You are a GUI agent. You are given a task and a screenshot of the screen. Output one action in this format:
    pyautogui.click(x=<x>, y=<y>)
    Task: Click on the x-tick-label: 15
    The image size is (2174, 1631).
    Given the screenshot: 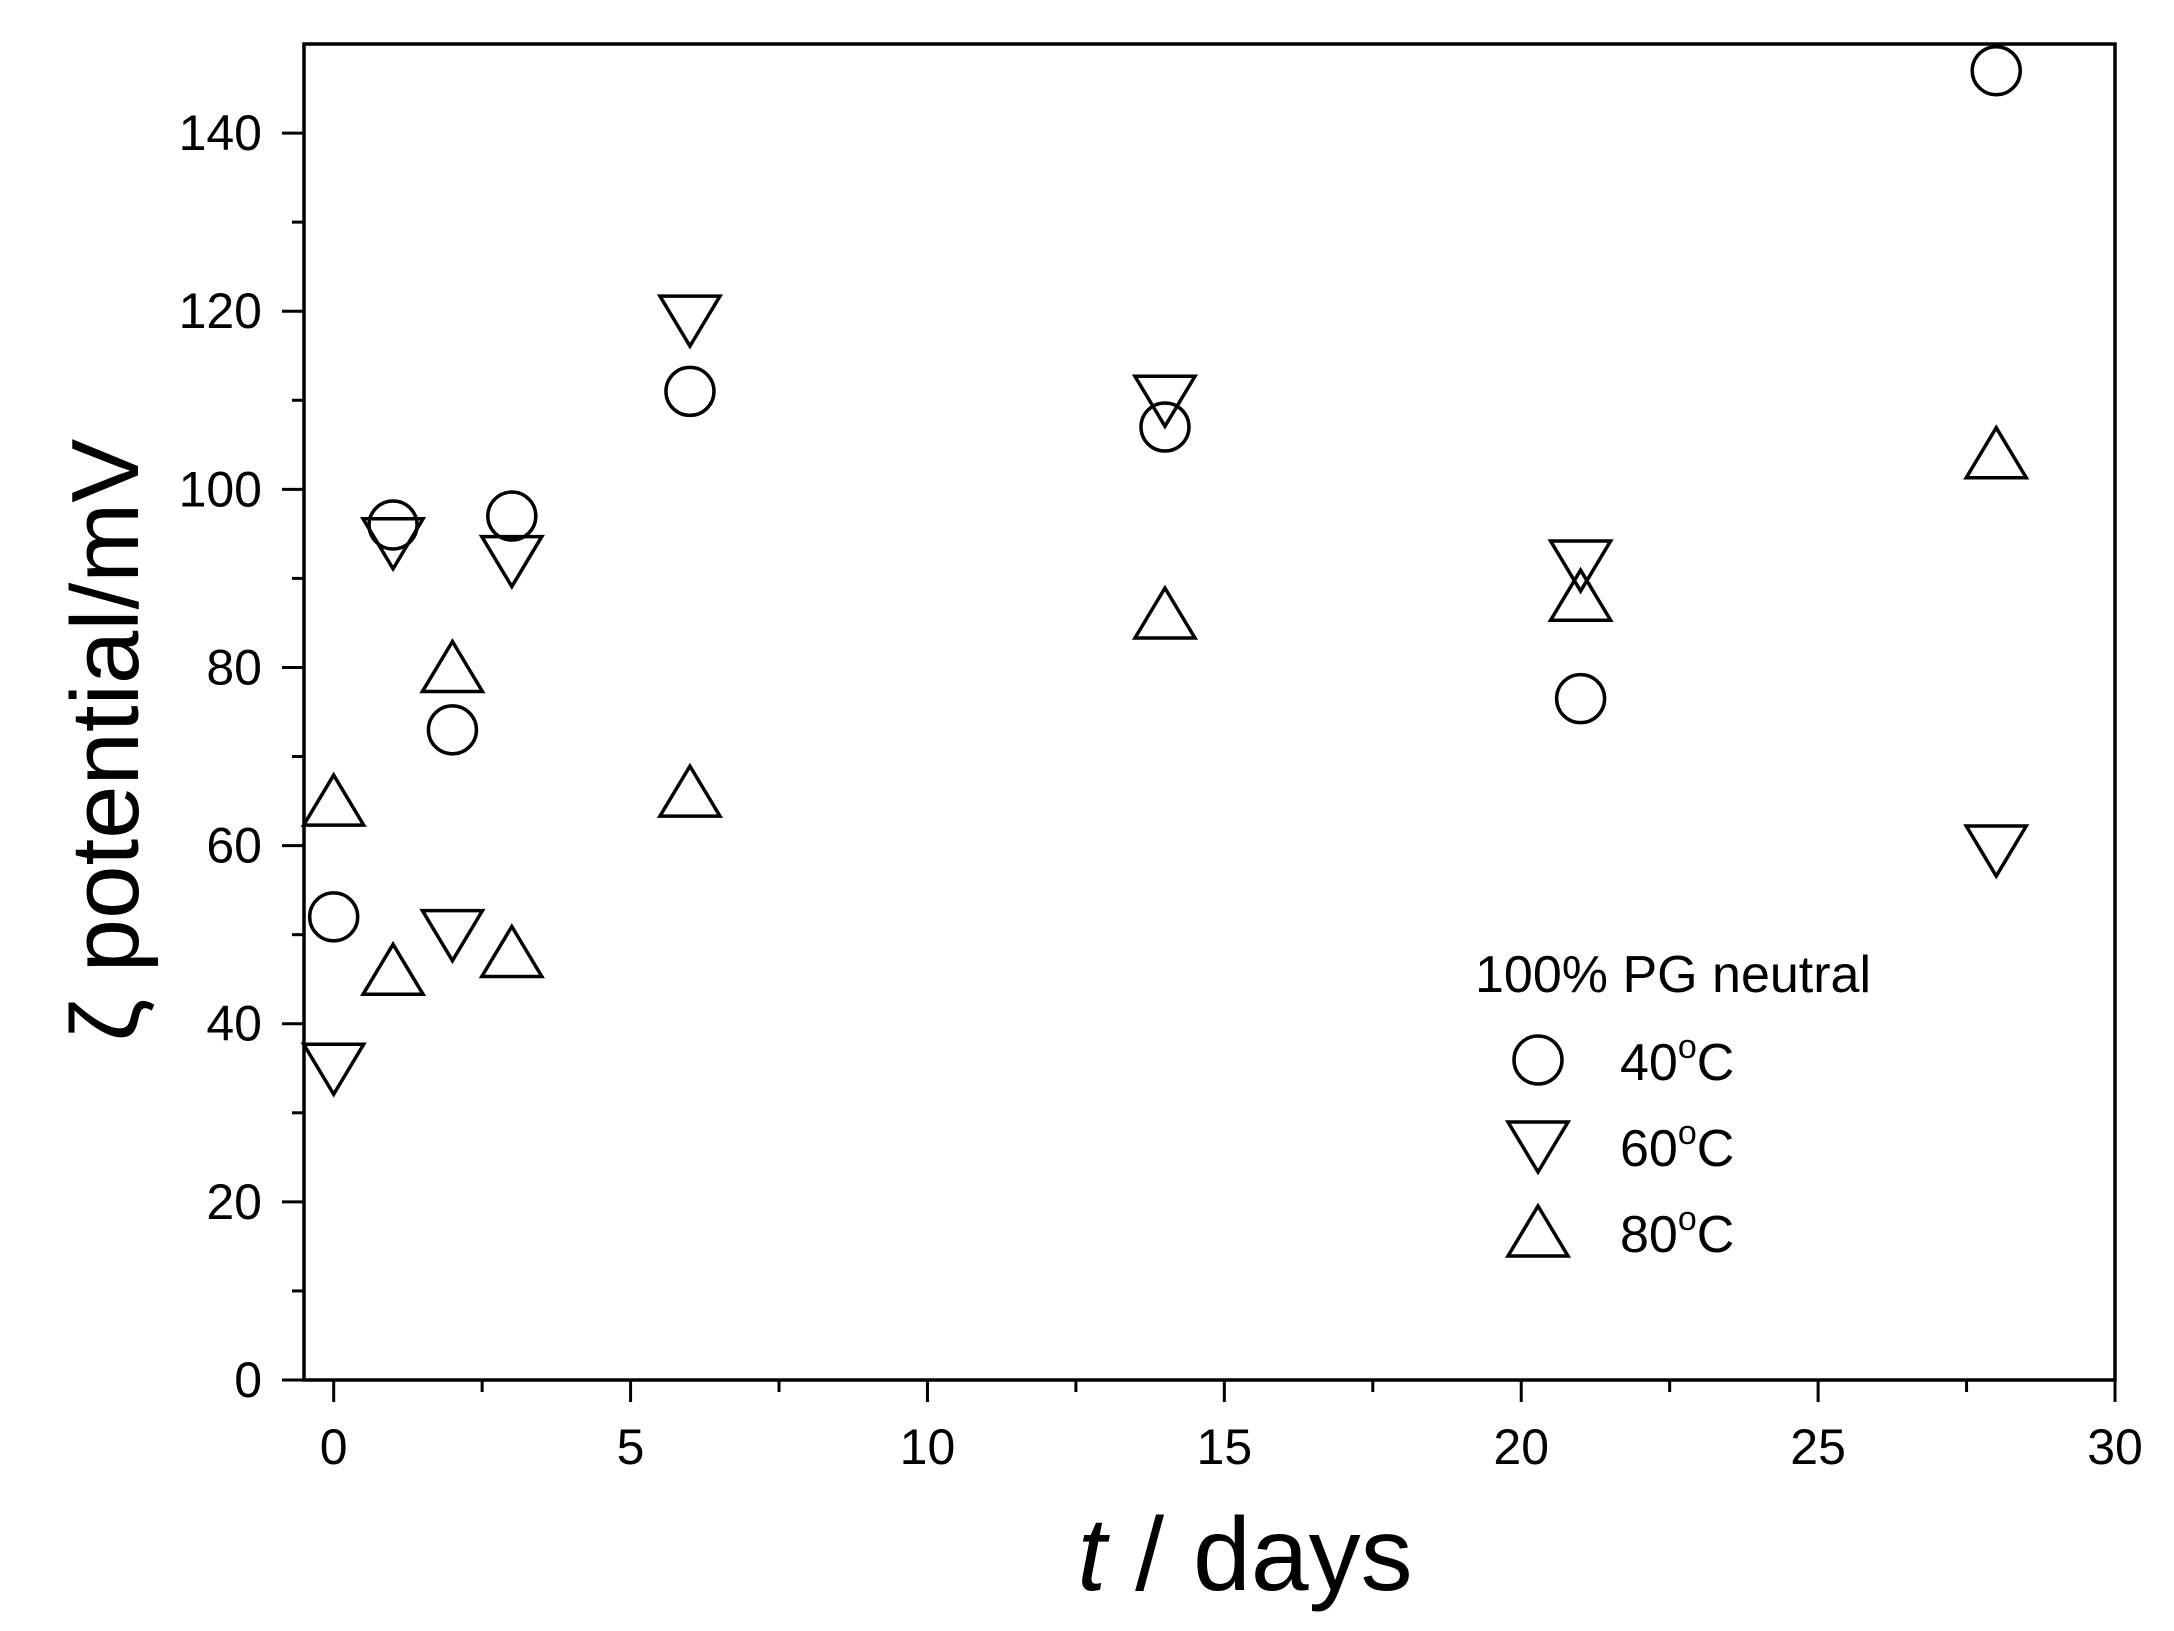 What is the action you would take?
    pyautogui.click(x=1225, y=1447)
    